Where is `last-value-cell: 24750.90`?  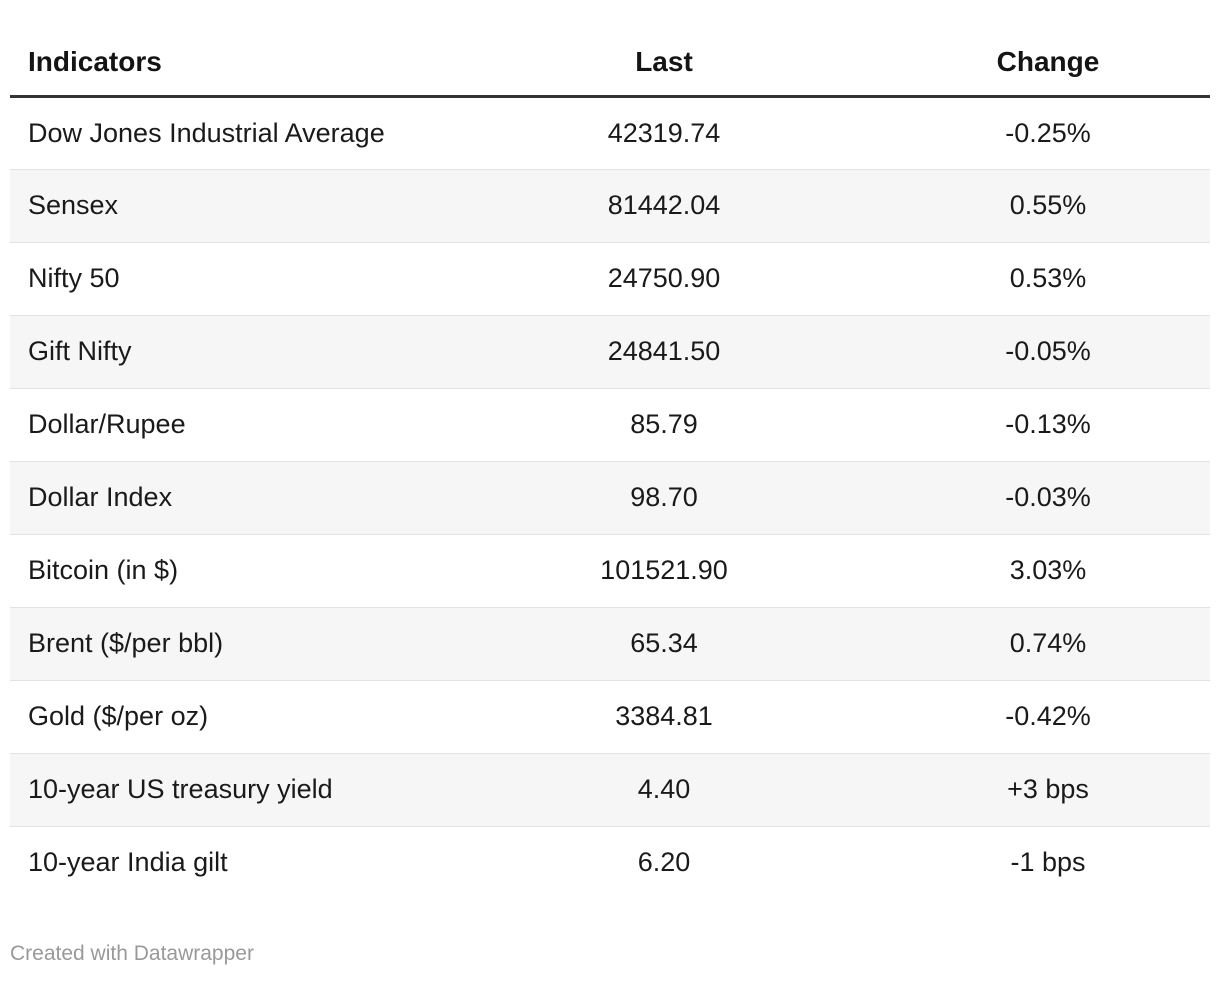 last-value-cell: 24750.90 is located at coordinates (664, 278).